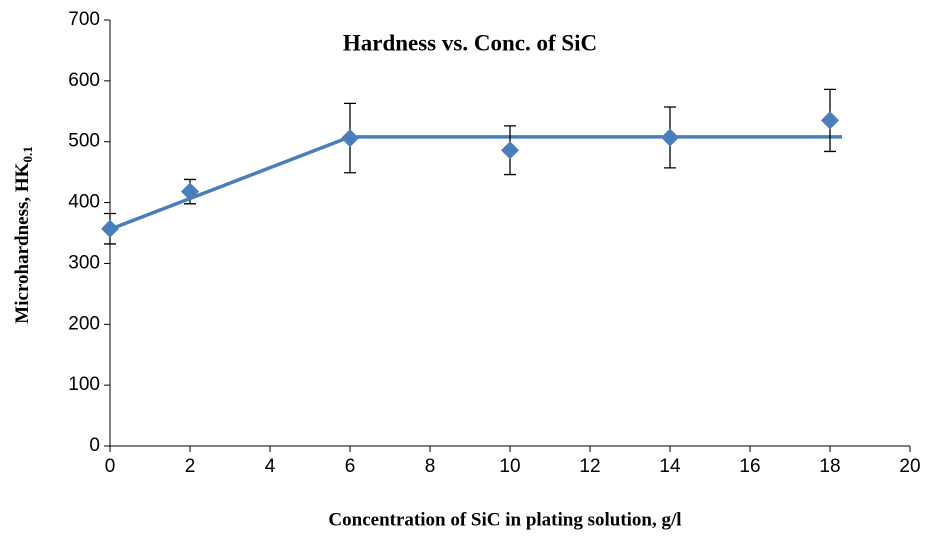 This screenshot has width=935, height=541. Describe the element at coordinates (670, 466) in the screenshot. I see `x-tick-label: 14` at that location.